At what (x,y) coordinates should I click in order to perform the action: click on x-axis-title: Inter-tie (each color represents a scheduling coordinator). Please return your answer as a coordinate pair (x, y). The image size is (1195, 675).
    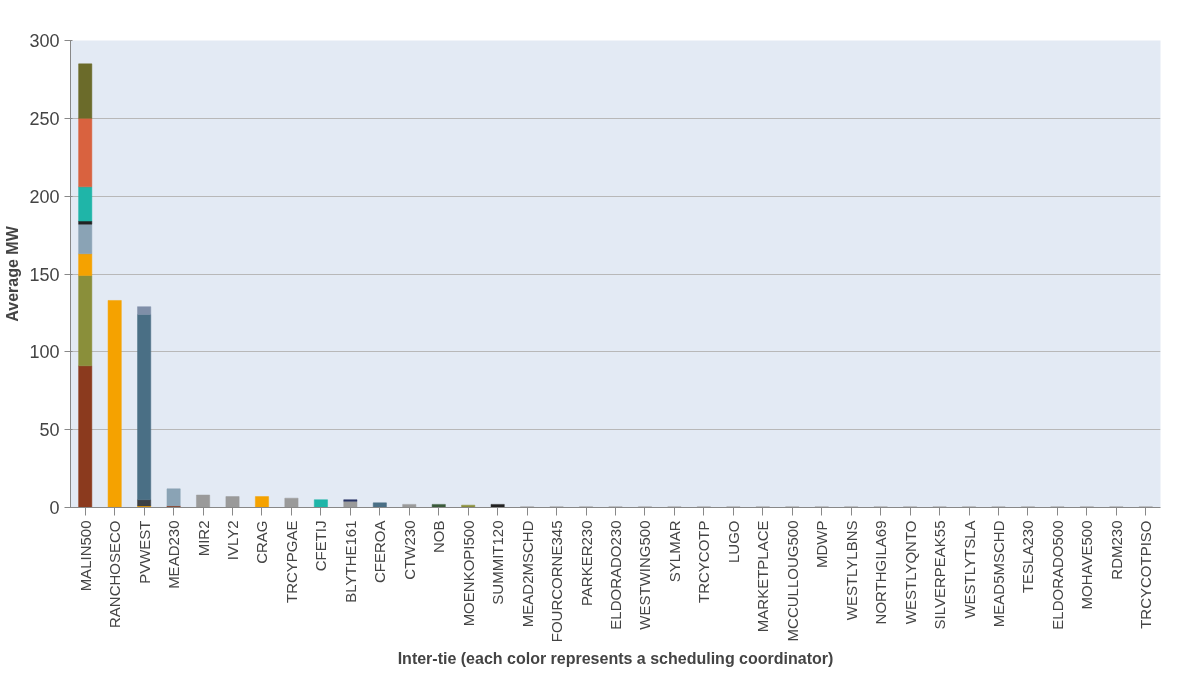
    Looking at the image, I should click on (615, 659).